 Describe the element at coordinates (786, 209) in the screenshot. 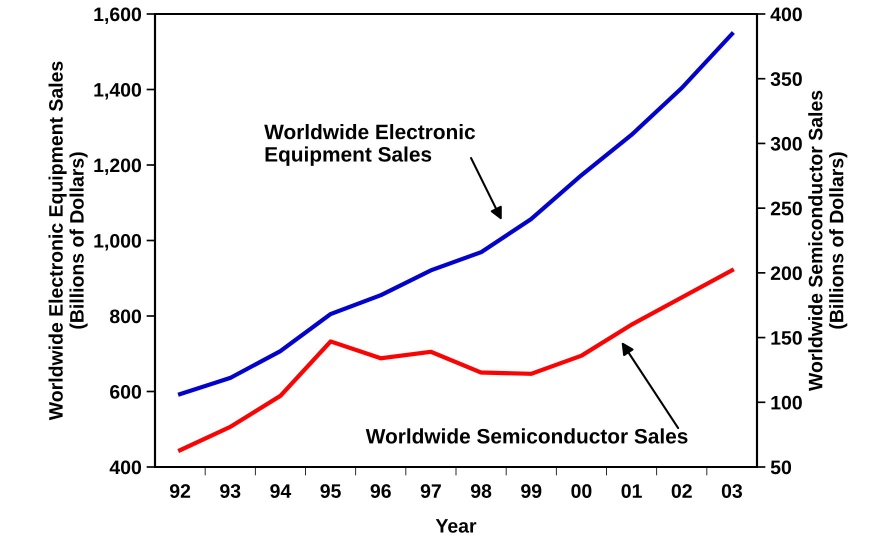

I see `y2-tick-label: 250` at that location.